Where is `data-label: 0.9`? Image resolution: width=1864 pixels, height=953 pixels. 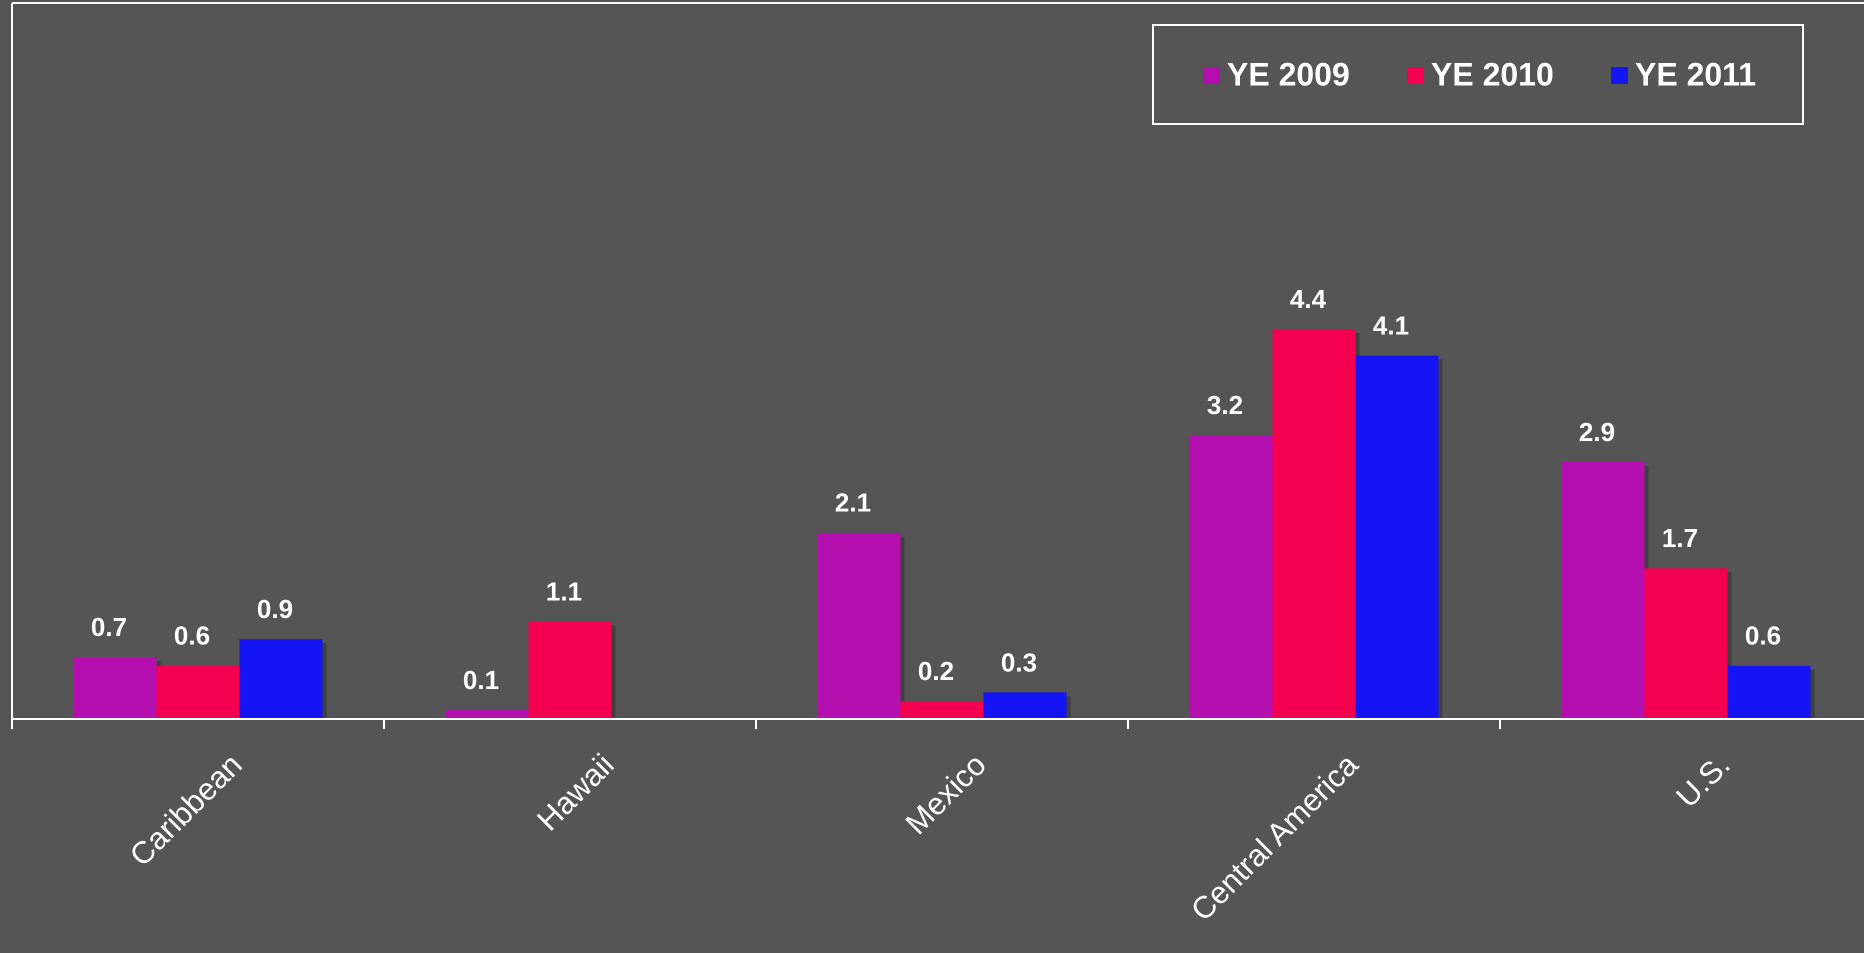
data-label: 0.9 is located at coordinates (275, 609).